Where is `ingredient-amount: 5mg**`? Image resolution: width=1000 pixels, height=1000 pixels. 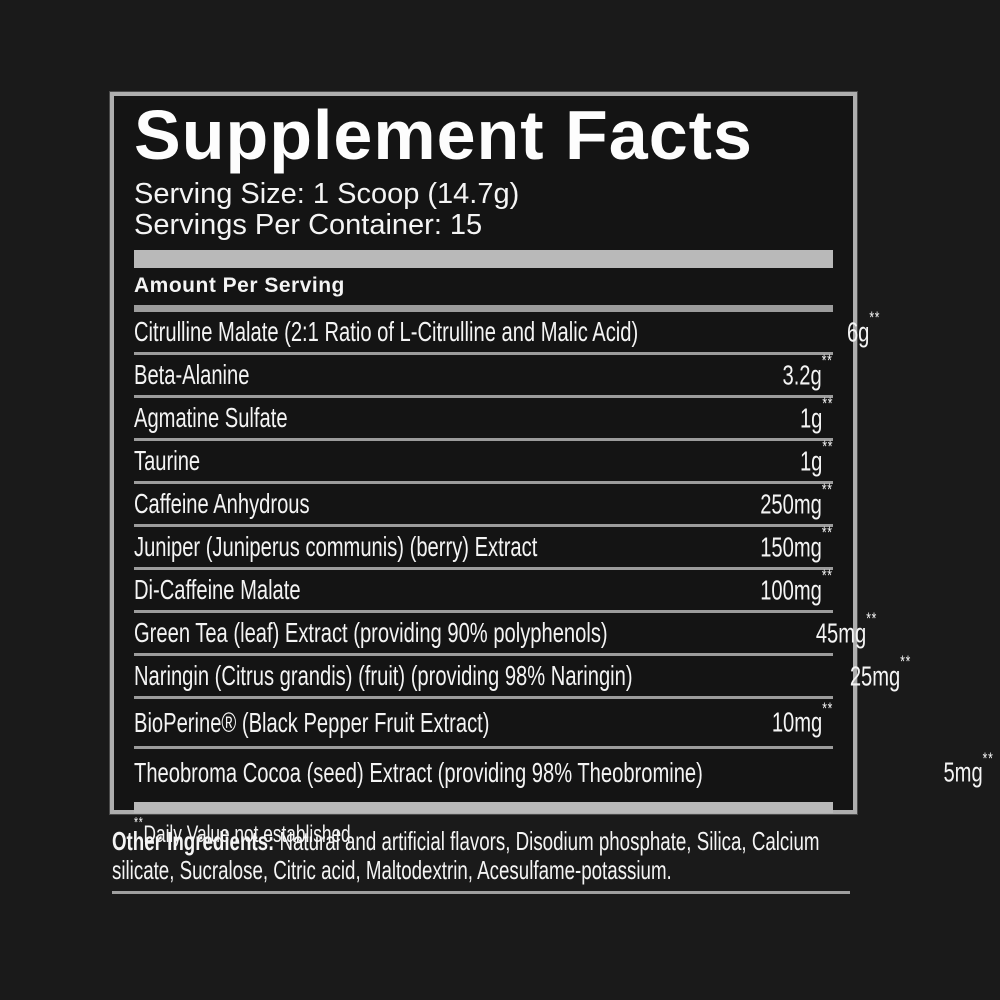 ingredient-amount: 5mg** is located at coordinates (968, 768).